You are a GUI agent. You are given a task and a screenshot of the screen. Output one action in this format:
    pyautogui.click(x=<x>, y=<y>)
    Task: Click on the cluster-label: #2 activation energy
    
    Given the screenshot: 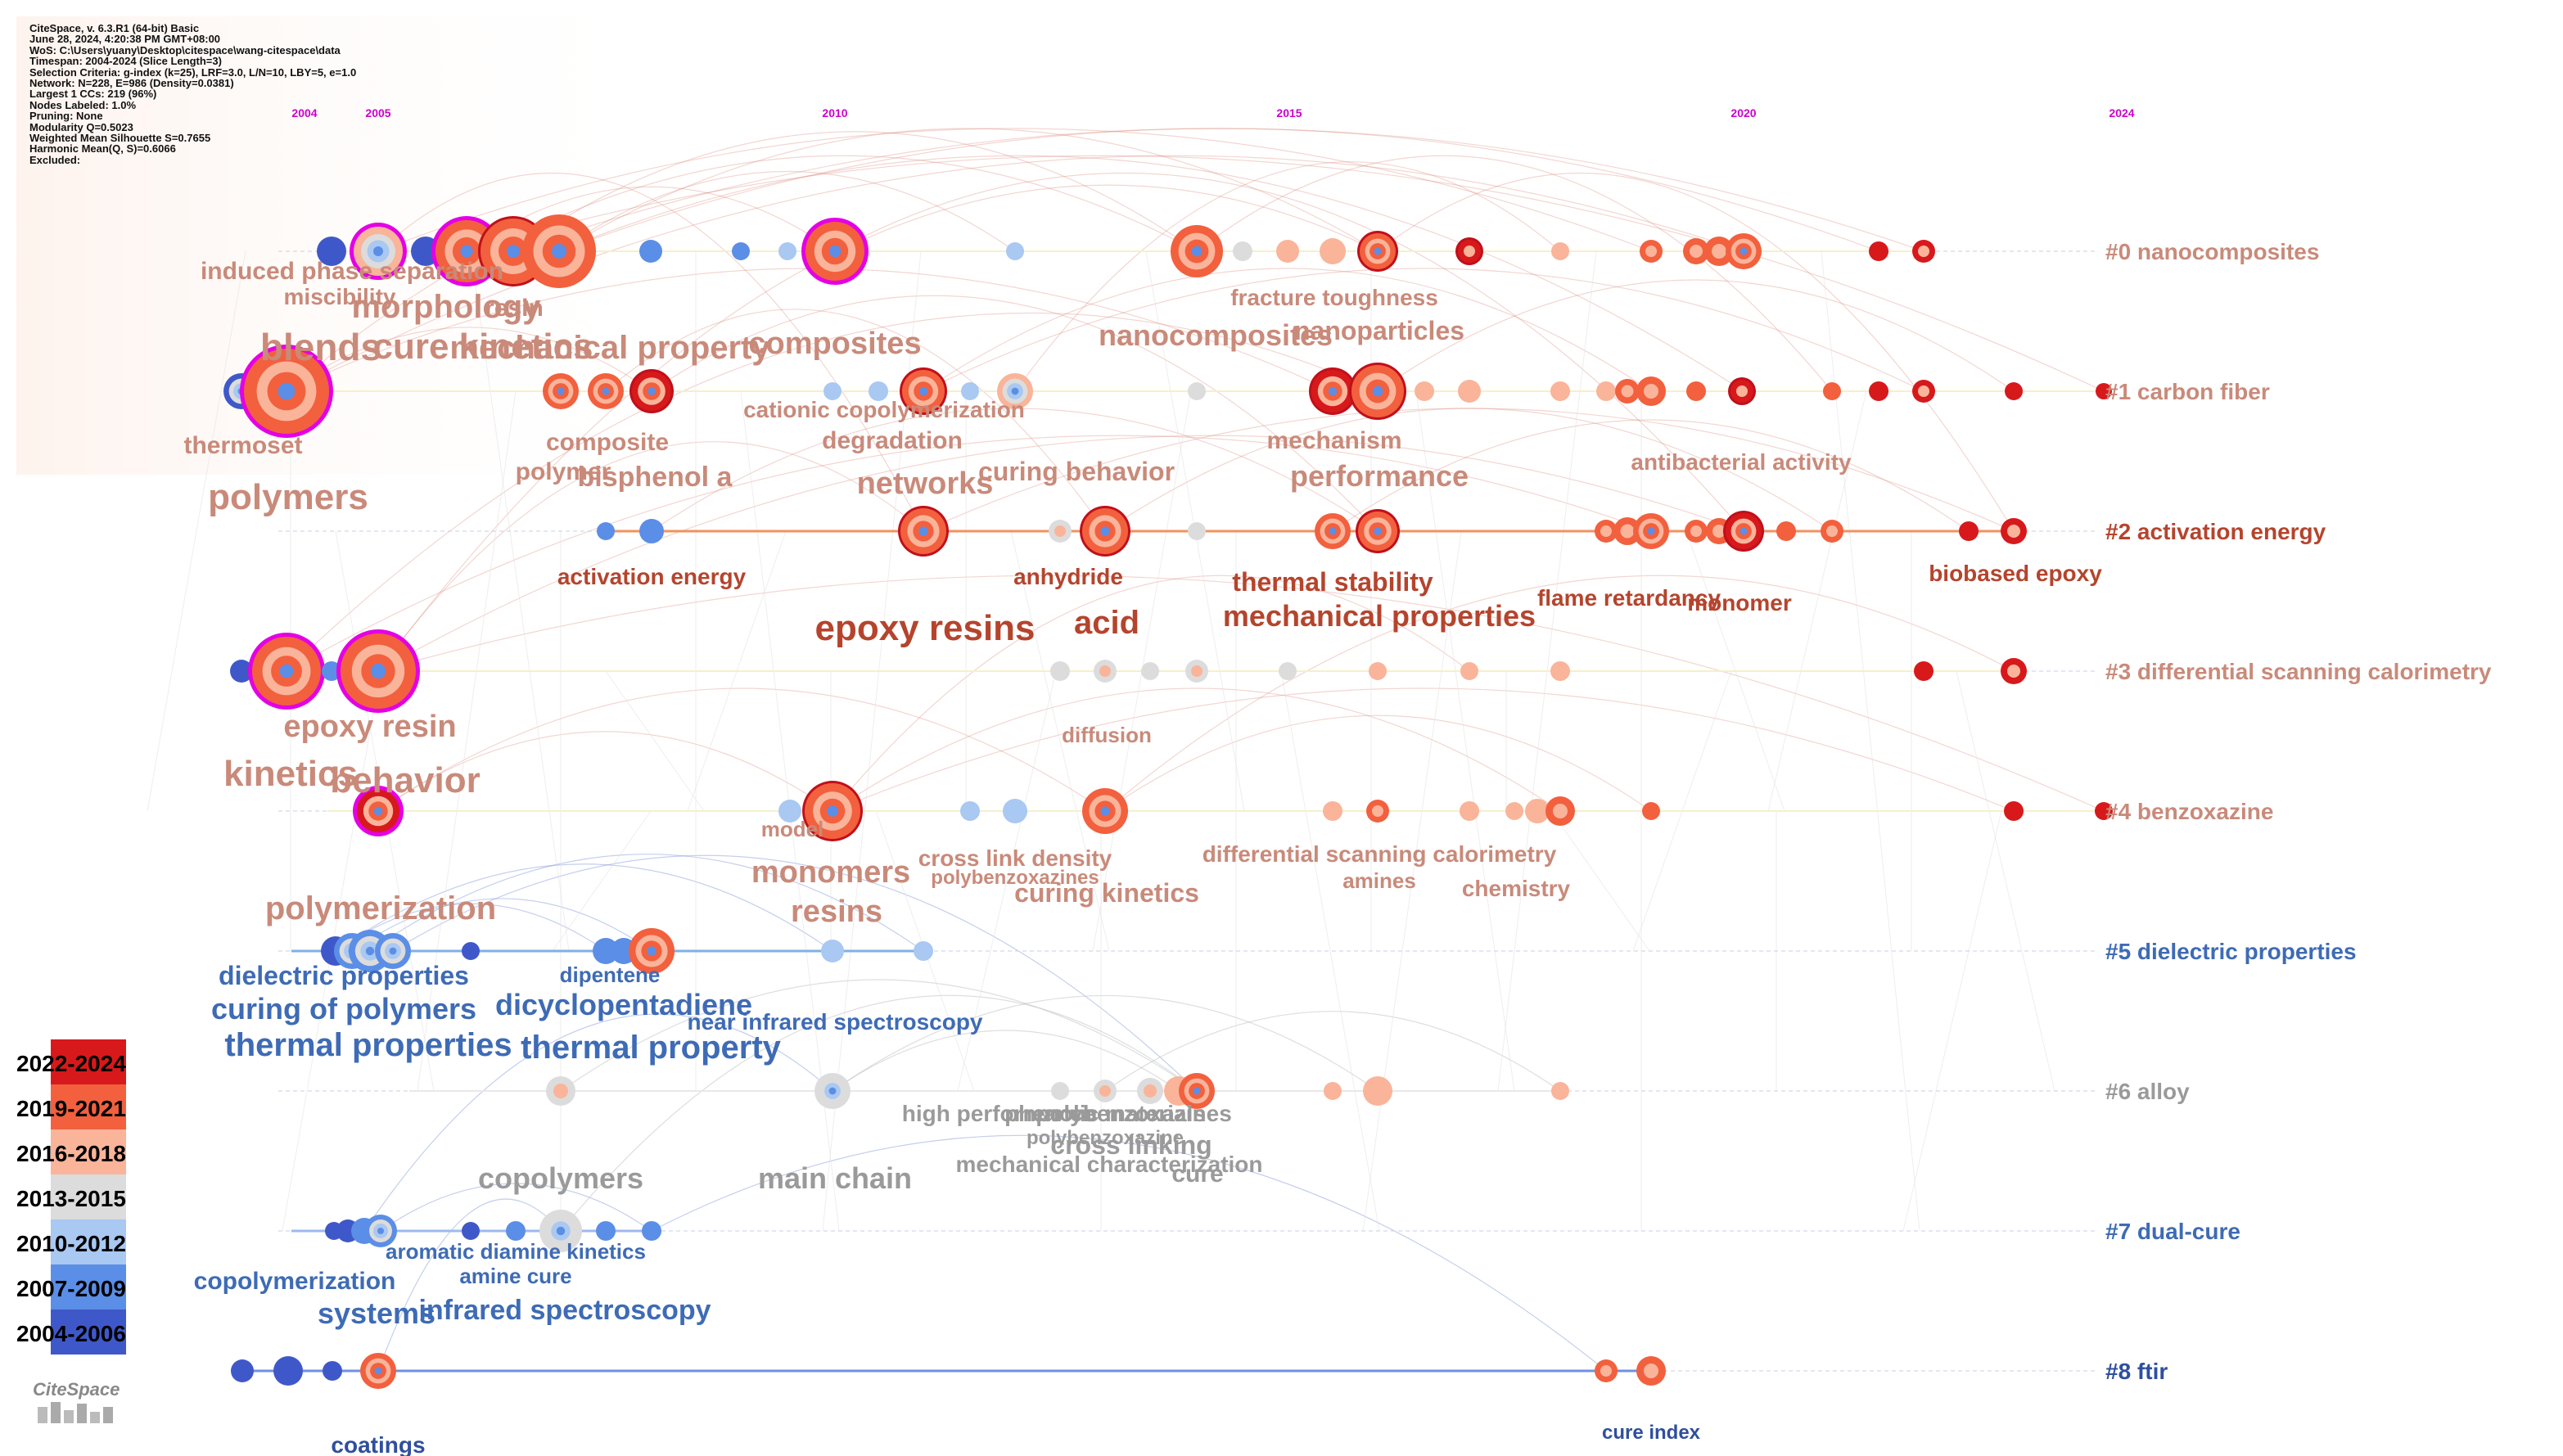 What is the action you would take?
    pyautogui.click(x=2216, y=531)
    